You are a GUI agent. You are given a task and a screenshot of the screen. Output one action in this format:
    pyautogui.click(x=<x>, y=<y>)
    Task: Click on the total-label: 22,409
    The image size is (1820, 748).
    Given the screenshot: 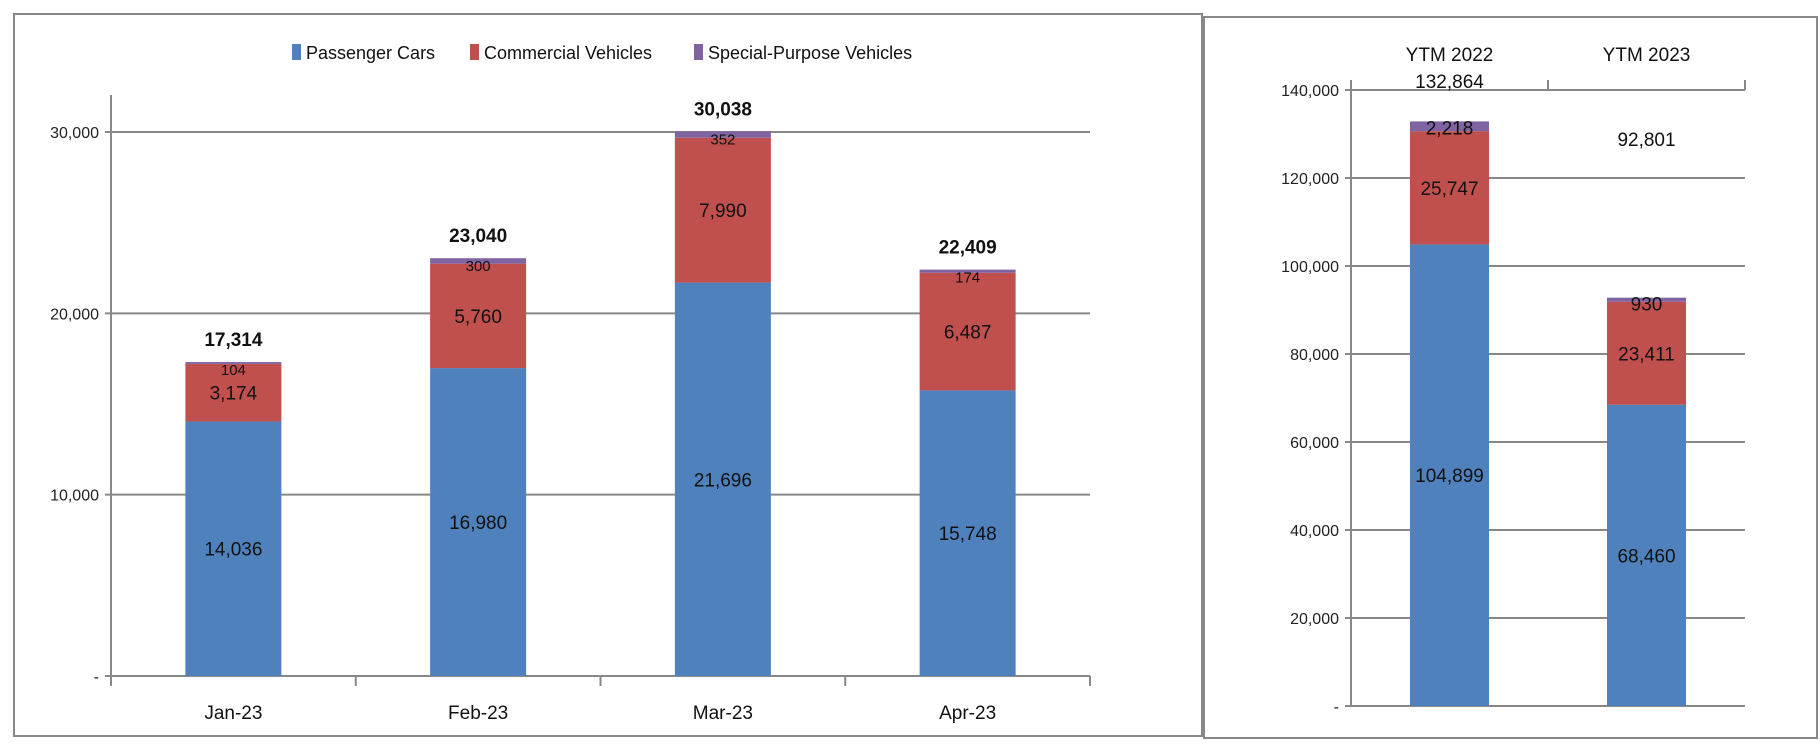 What is the action you would take?
    pyautogui.click(x=968, y=248)
    